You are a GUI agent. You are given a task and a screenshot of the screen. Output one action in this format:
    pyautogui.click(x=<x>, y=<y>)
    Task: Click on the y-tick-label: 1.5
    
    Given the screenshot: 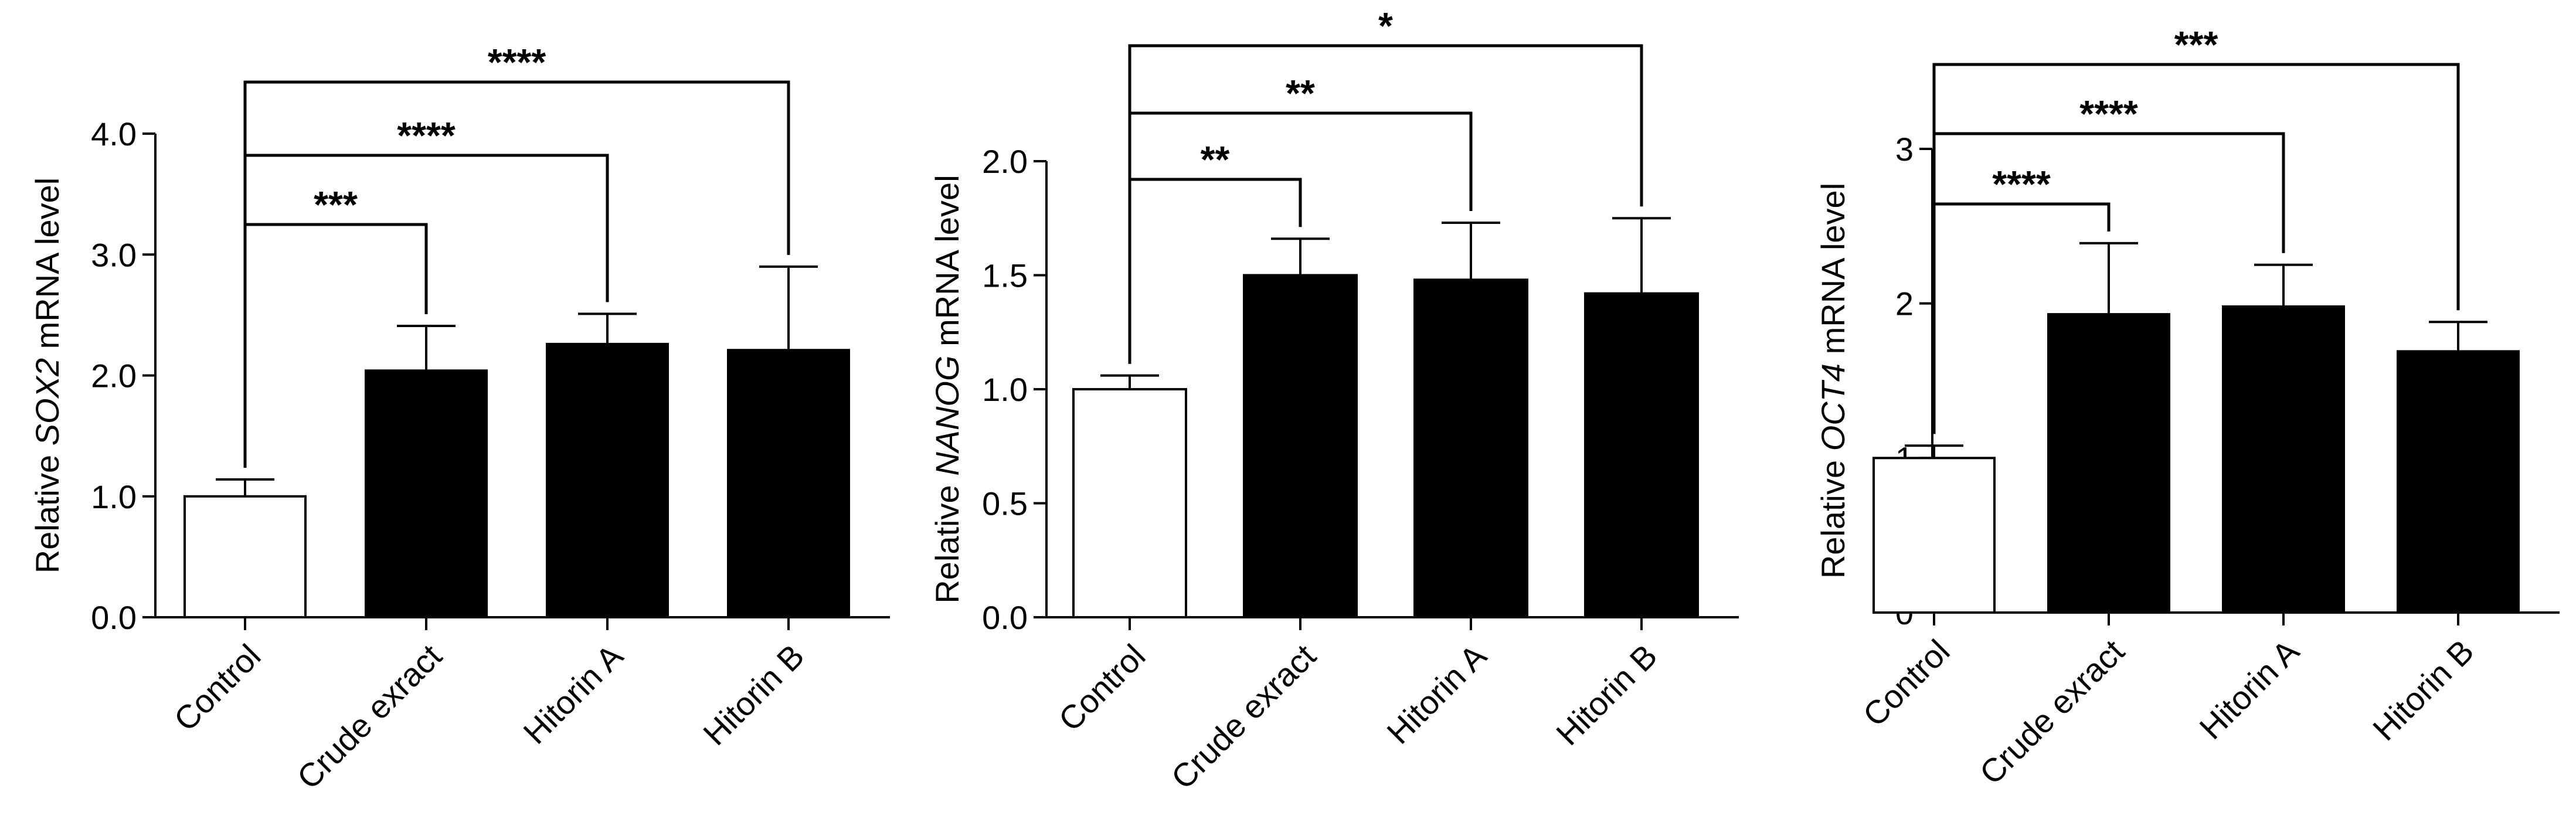 What is the action you would take?
    pyautogui.click(x=1005, y=275)
    